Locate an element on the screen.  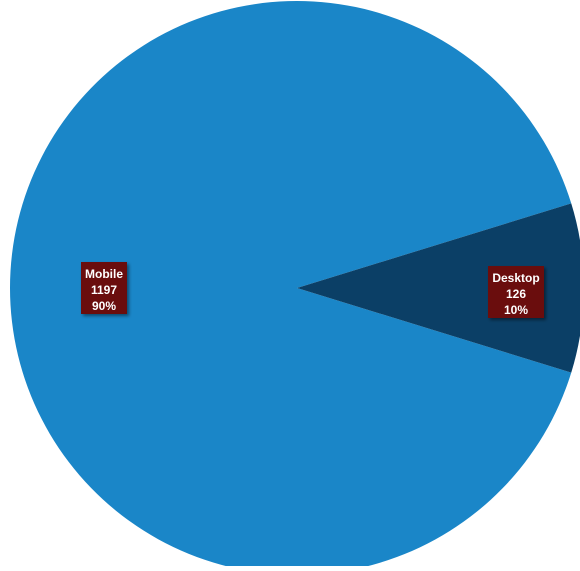
data-label-percent: 10% is located at coordinates (516, 310).